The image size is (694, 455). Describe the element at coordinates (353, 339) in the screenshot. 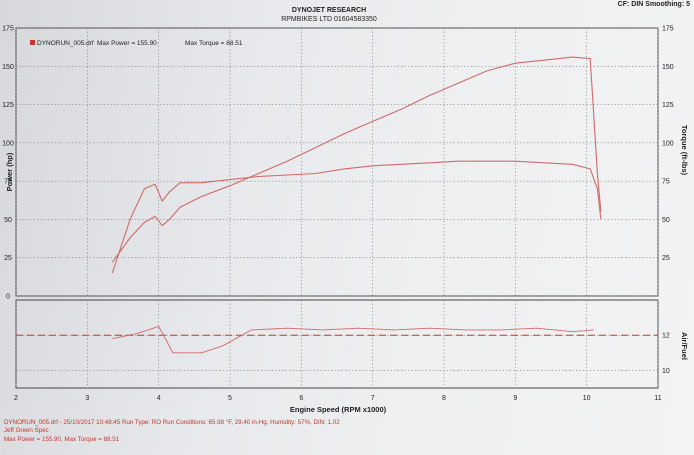

I see `afr-curve` at that location.